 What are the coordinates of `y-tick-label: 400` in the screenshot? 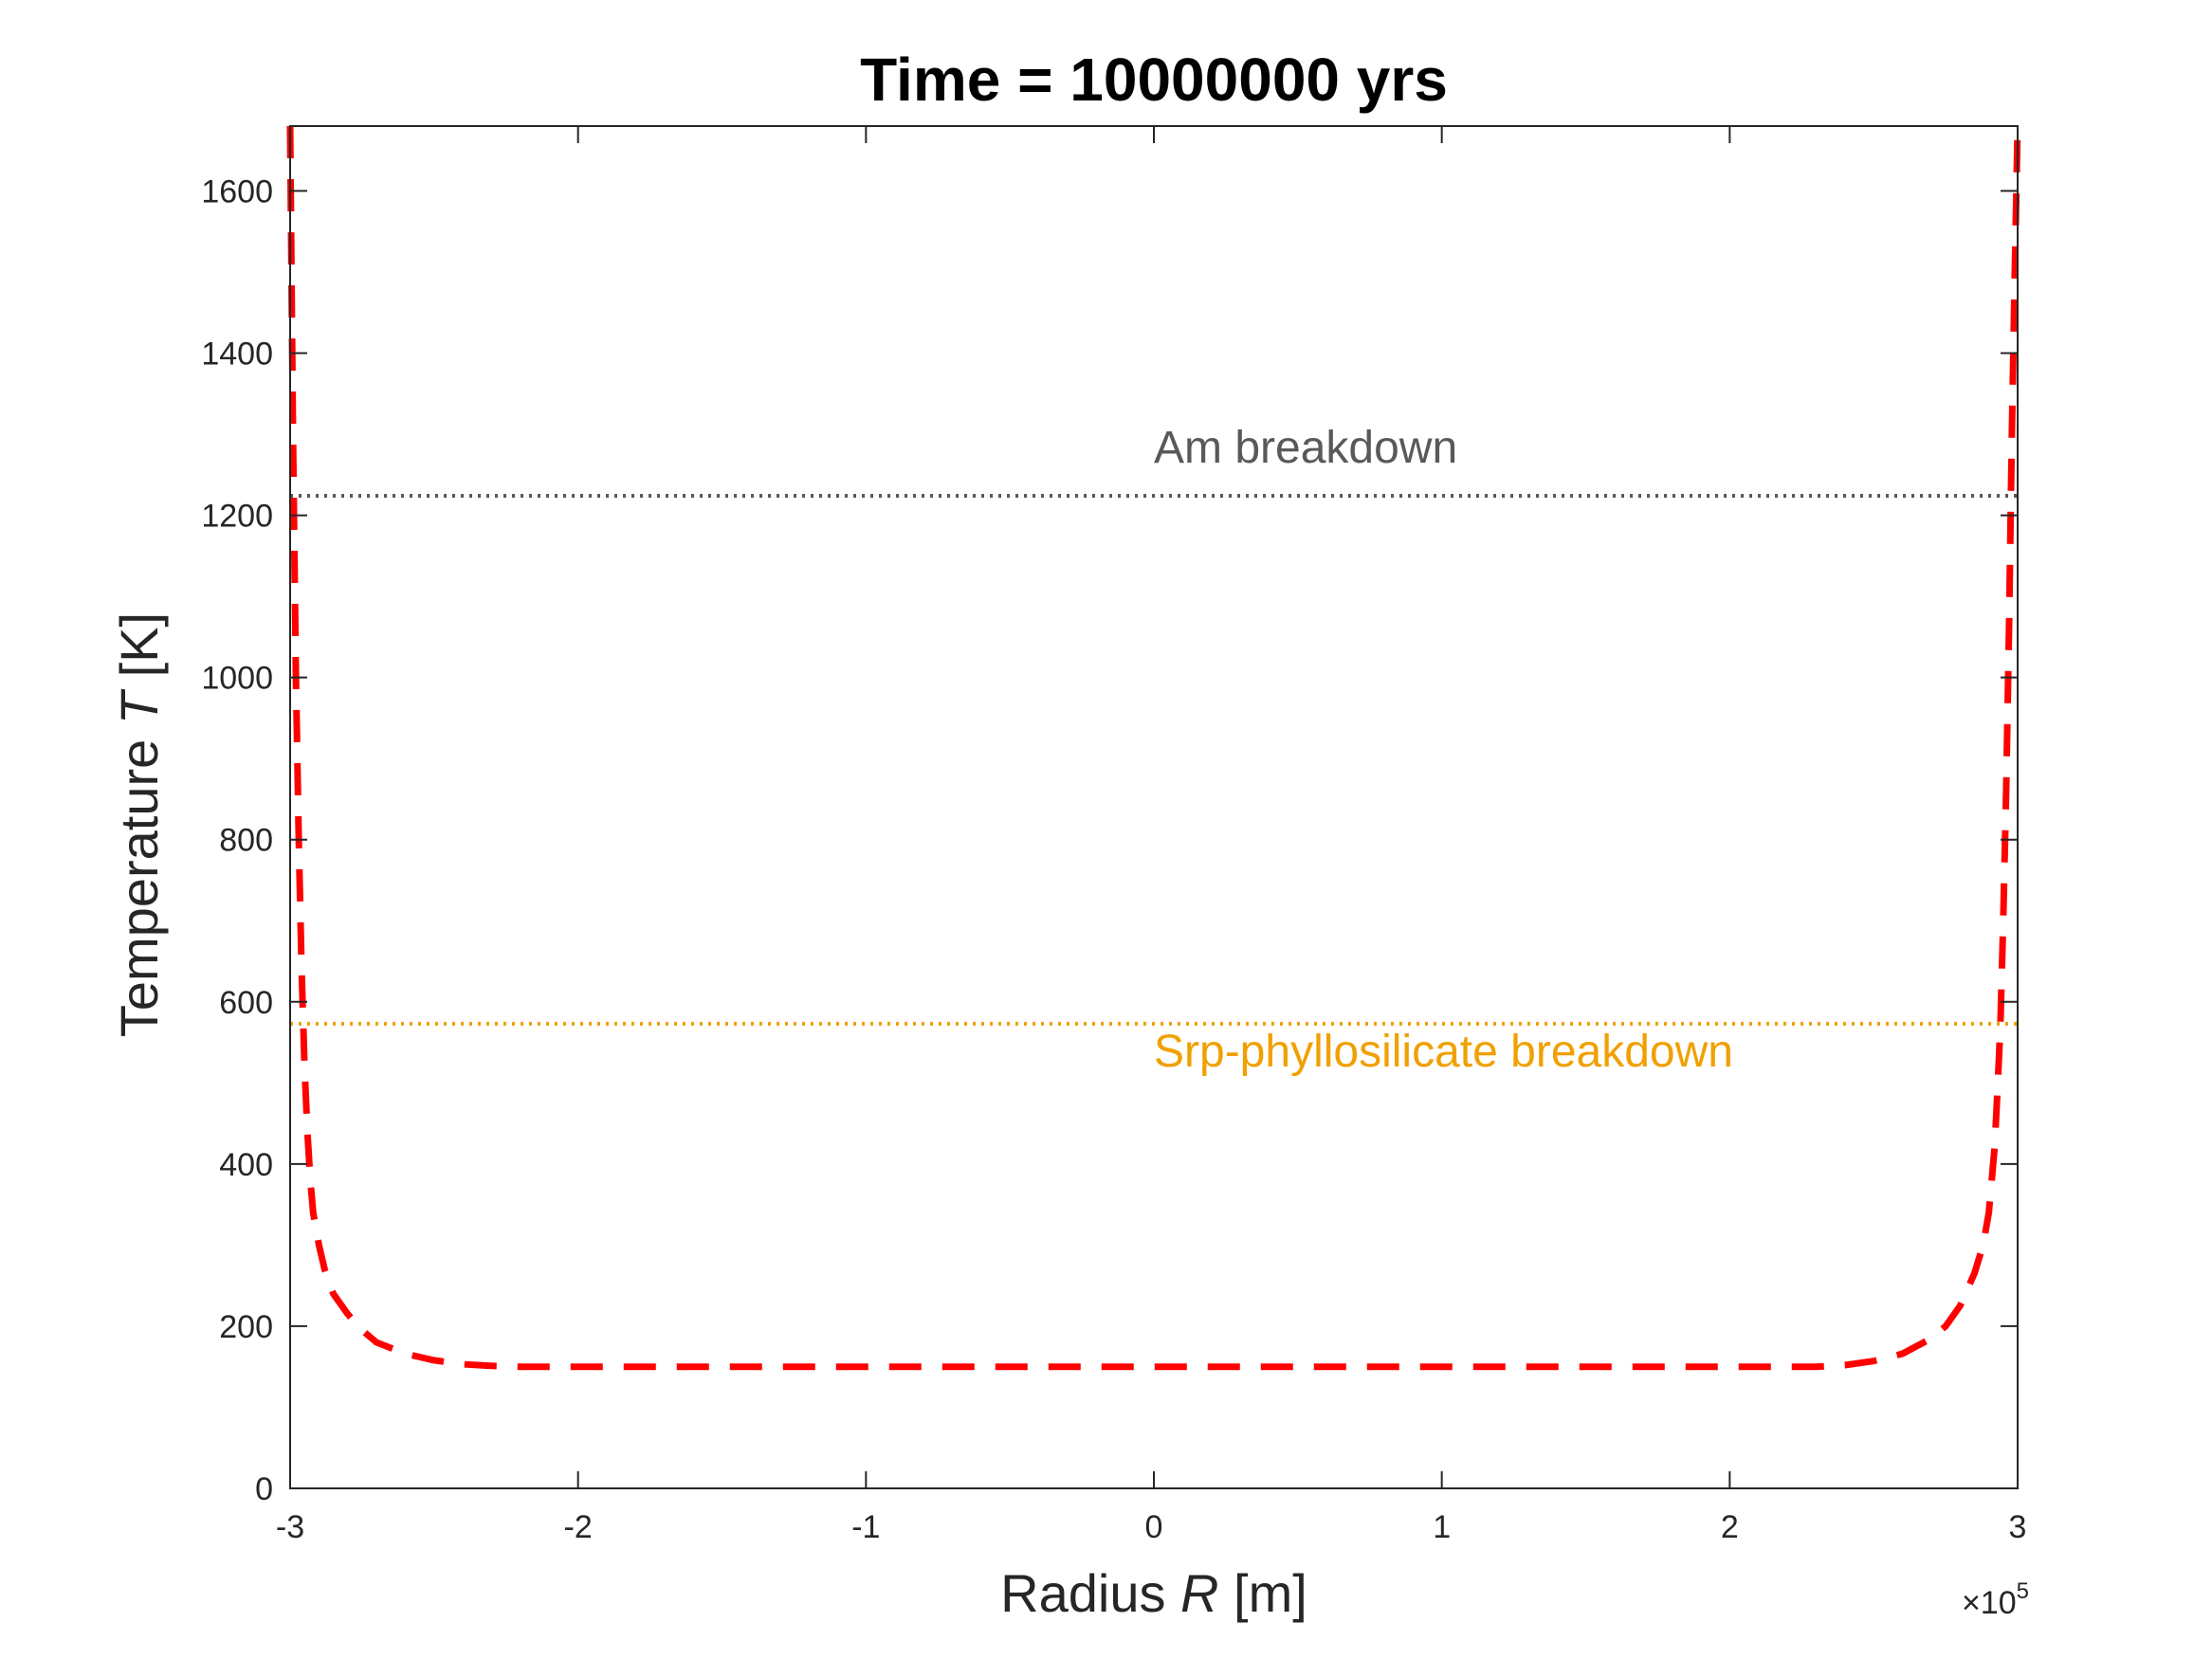 It's located at (246, 1165).